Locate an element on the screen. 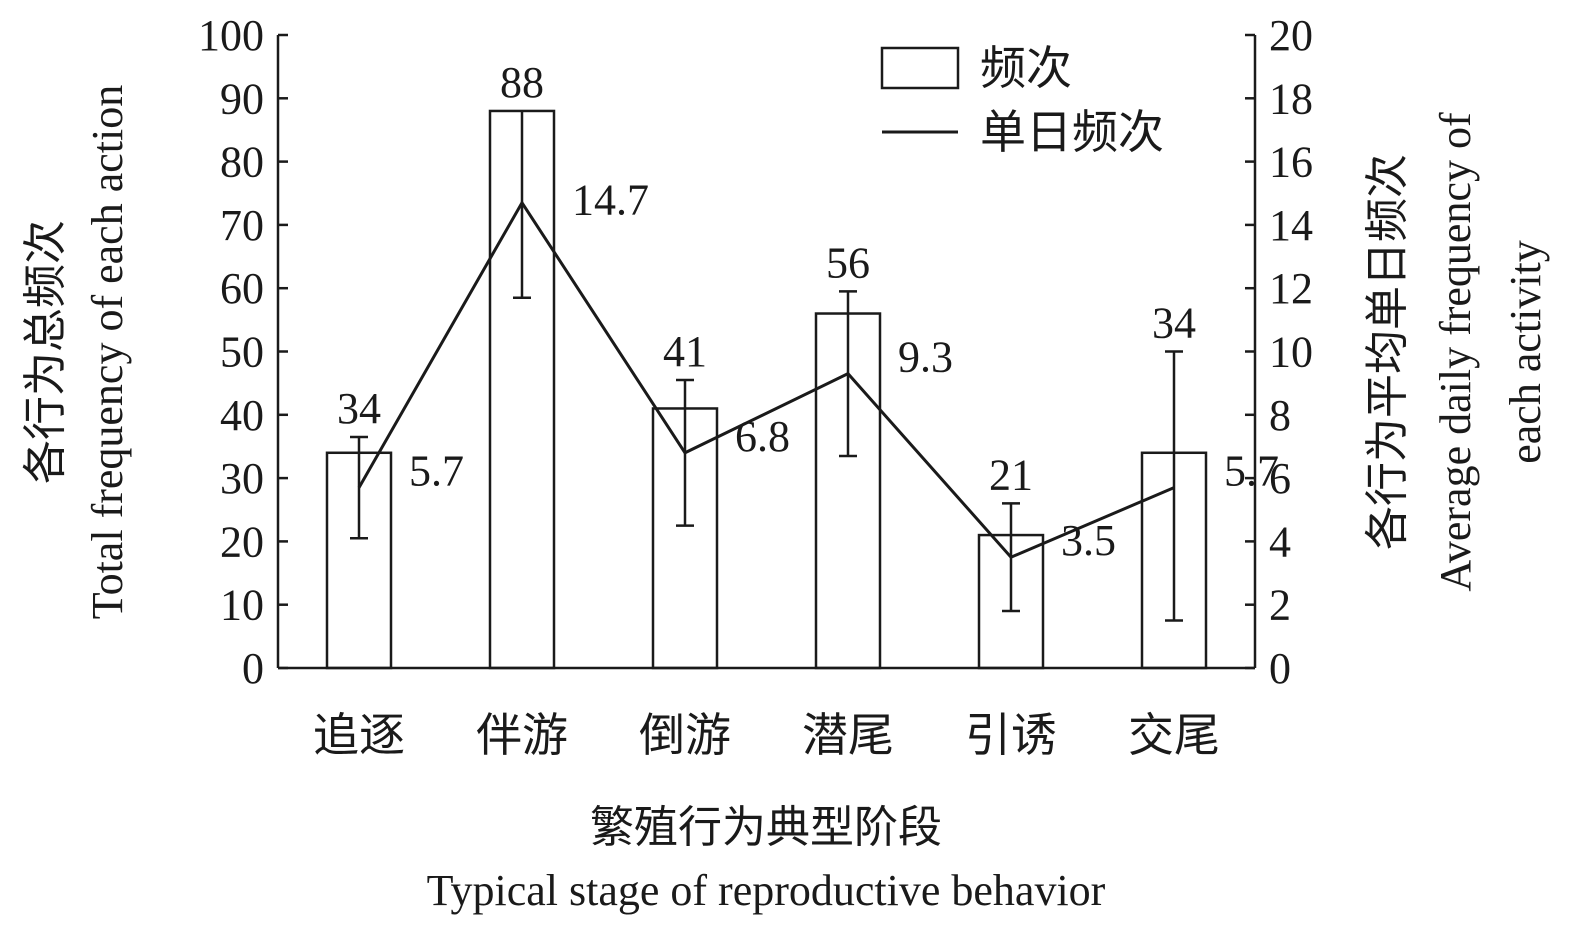 The width and height of the screenshot is (1575, 931). right-tick-label-0: 0 is located at coordinates (1280, 668).